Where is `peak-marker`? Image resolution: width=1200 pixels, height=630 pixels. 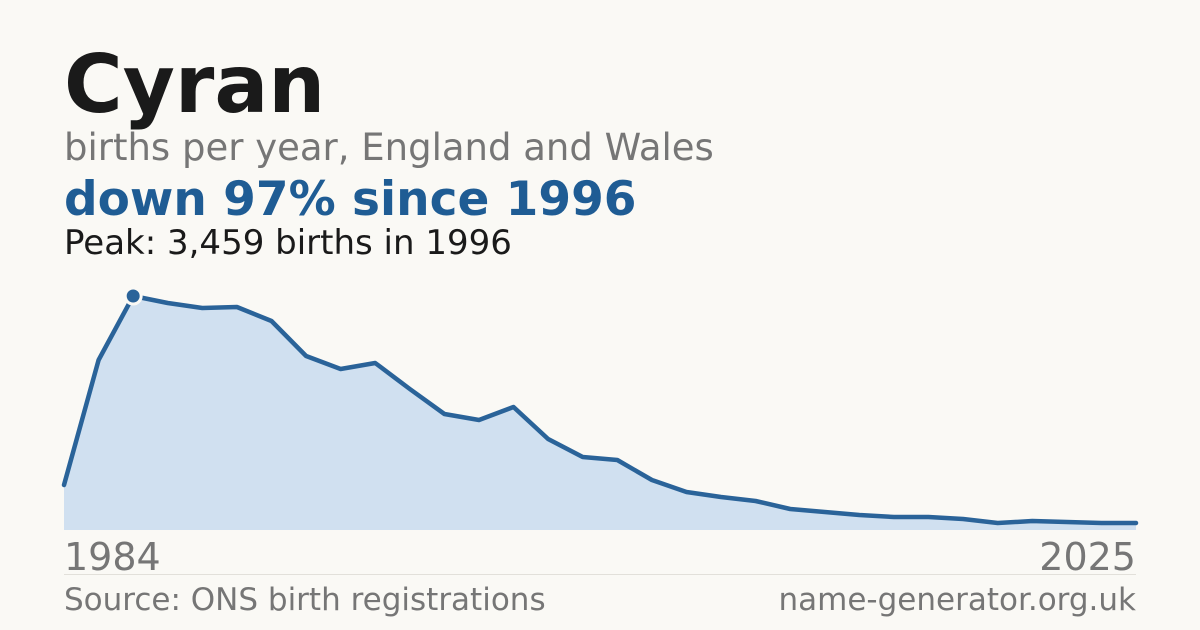 peak-marker is located at coordinates (133, 296).